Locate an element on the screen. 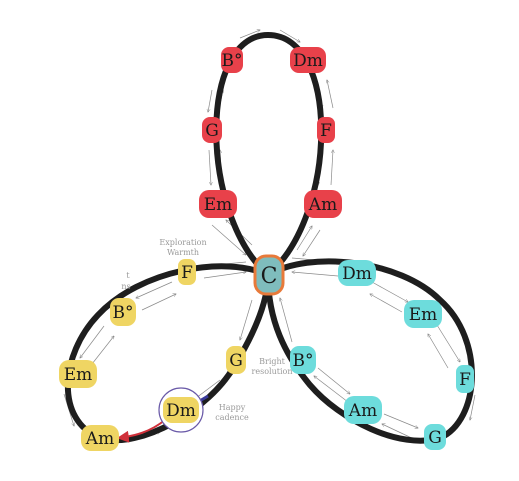 Image resolution: width=519 pixels, height=481 pixels. annotation-exploration: Exploration Warmth is located at coordinates (182, 247).